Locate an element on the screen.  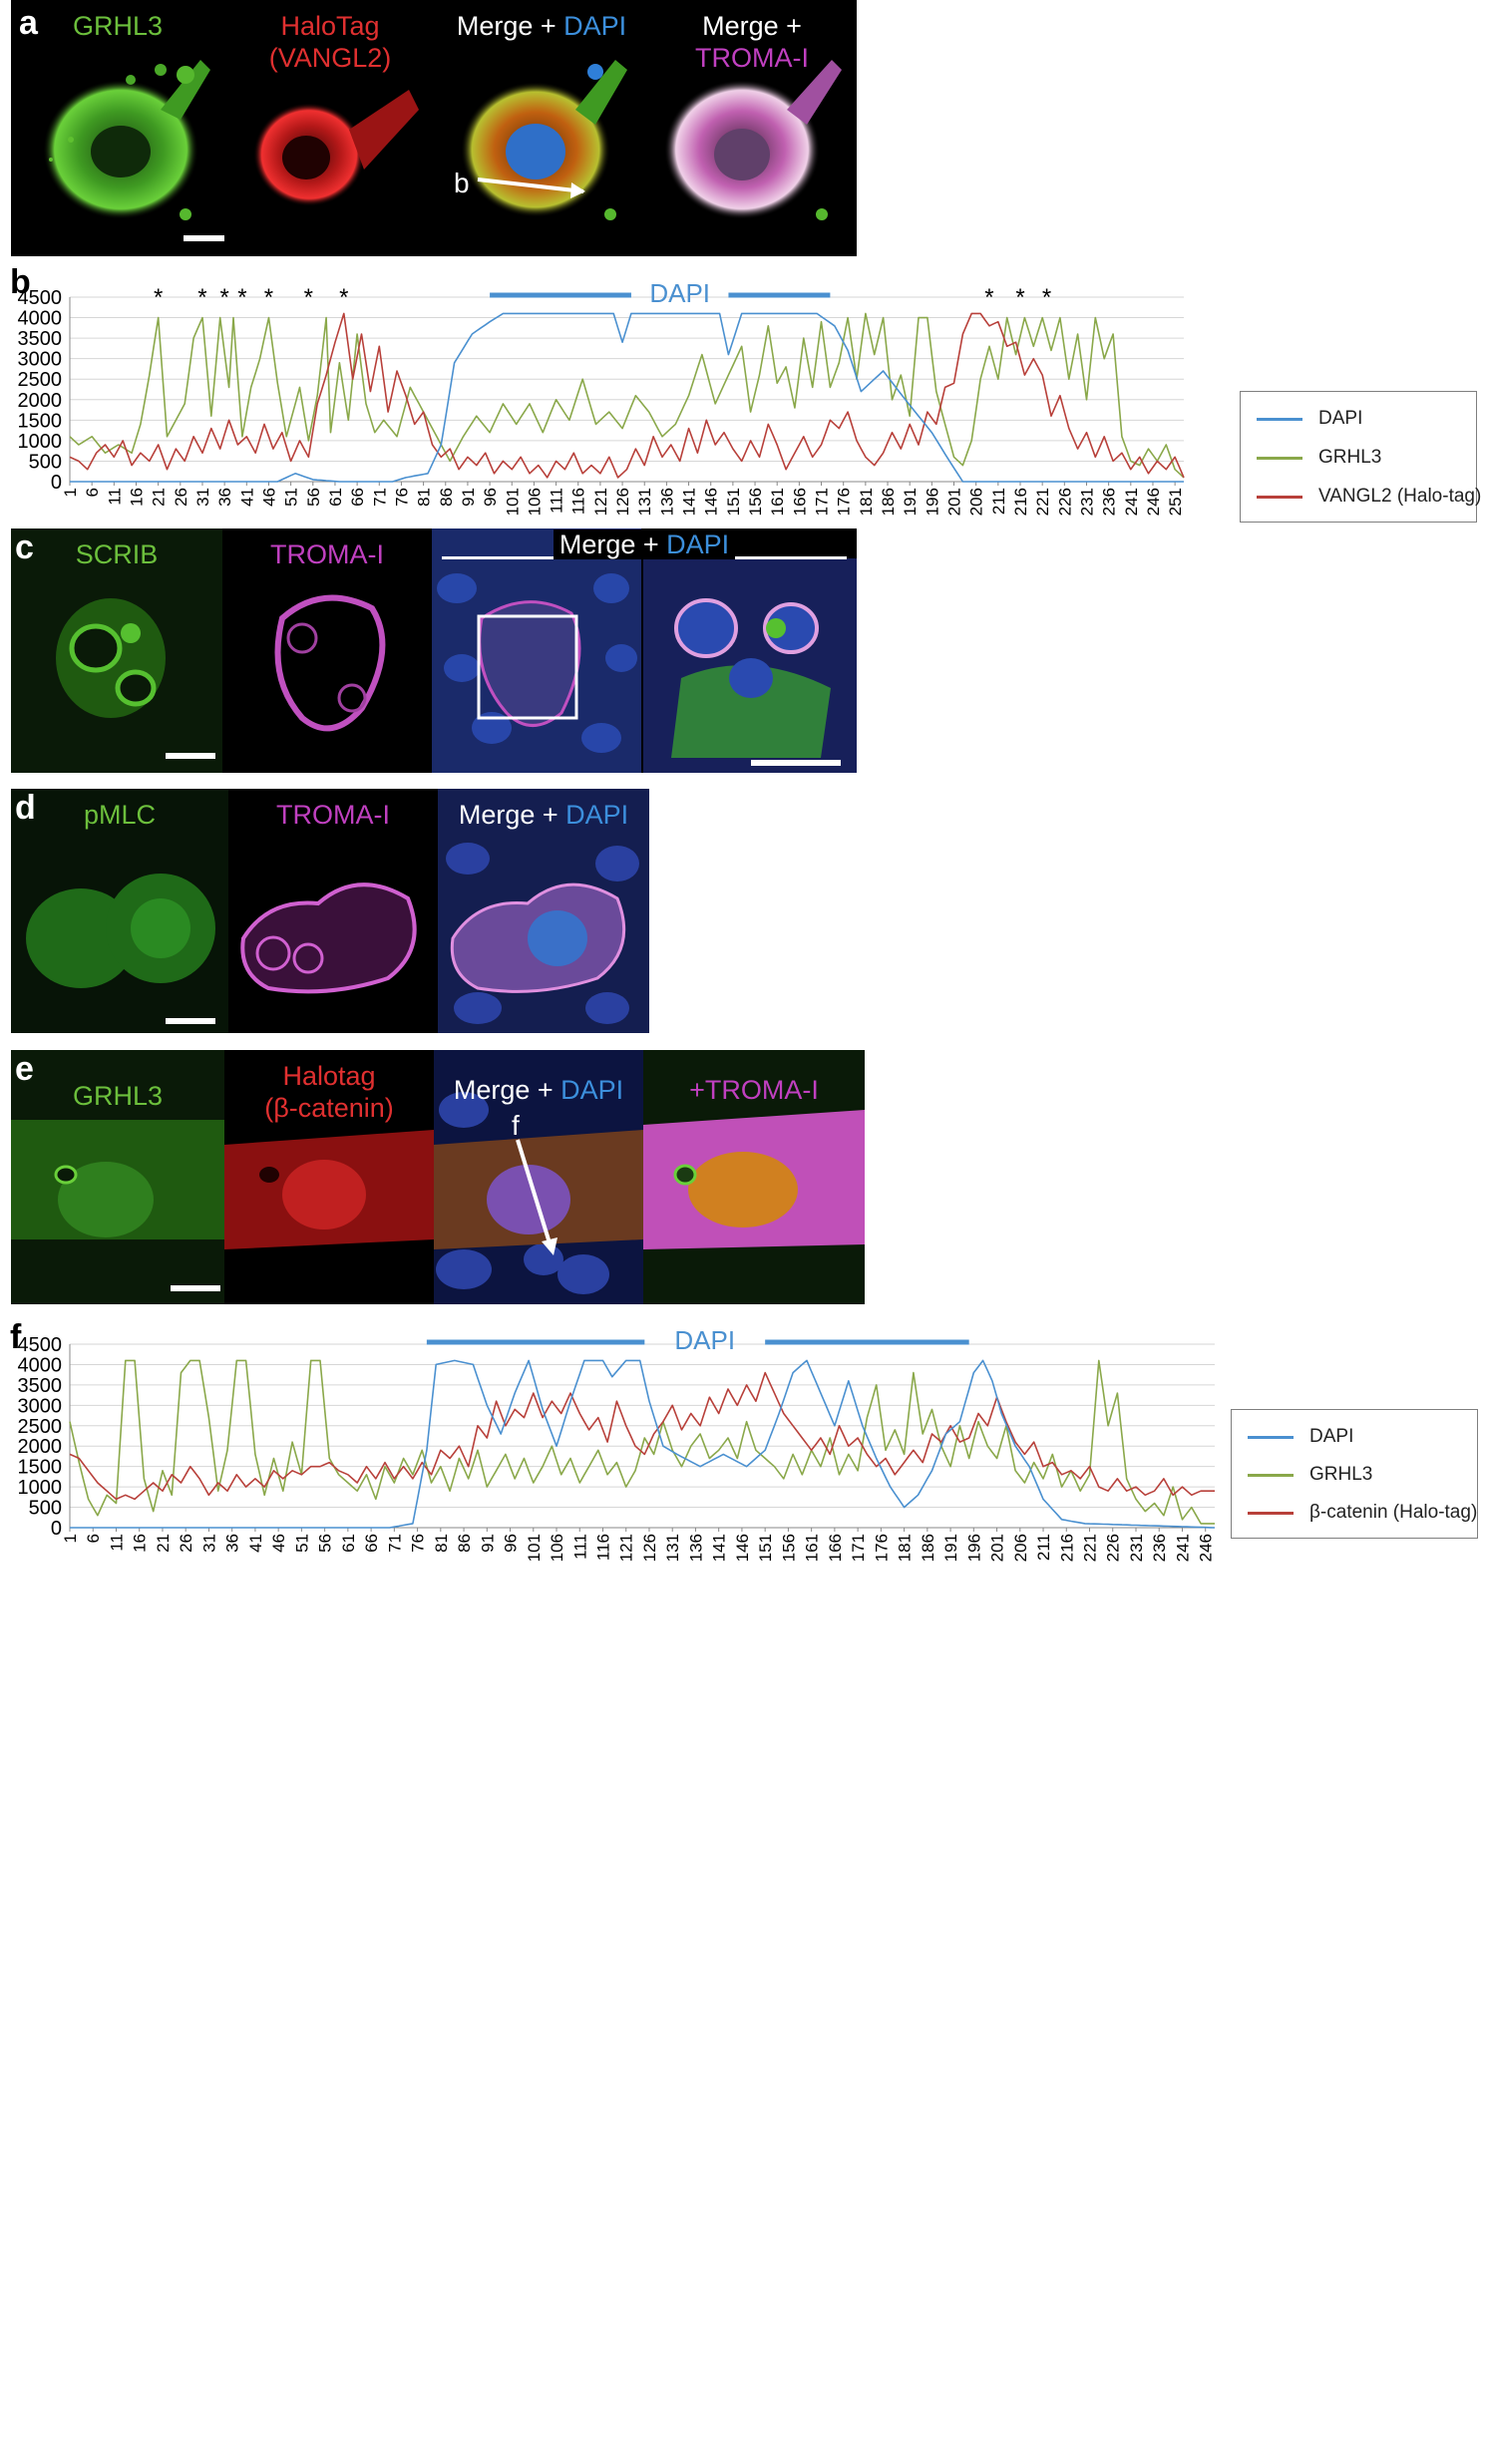
grhl3-e-image is located at coordinates (117, 1177).